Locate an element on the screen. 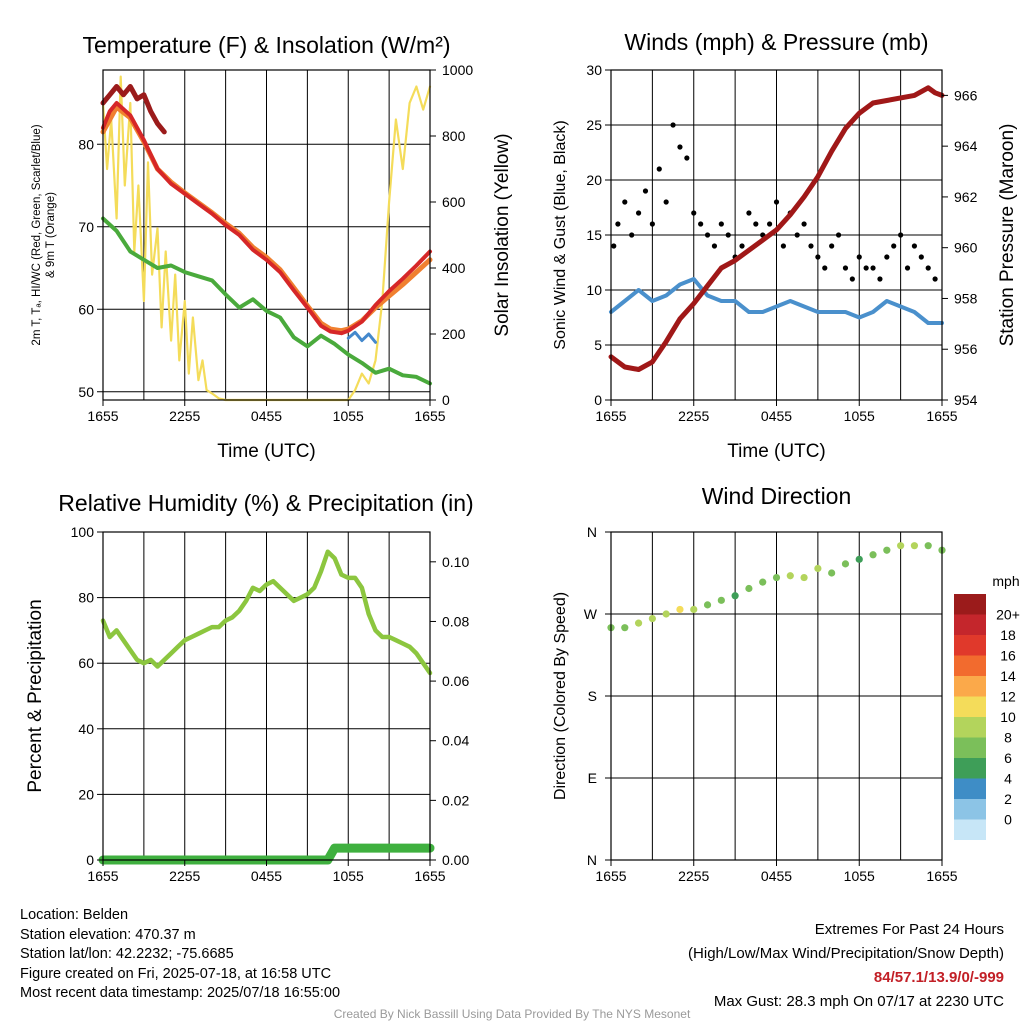 The image size is (1024, 1024). y2-tick-label: 400 is located at coordinates (454, 268).